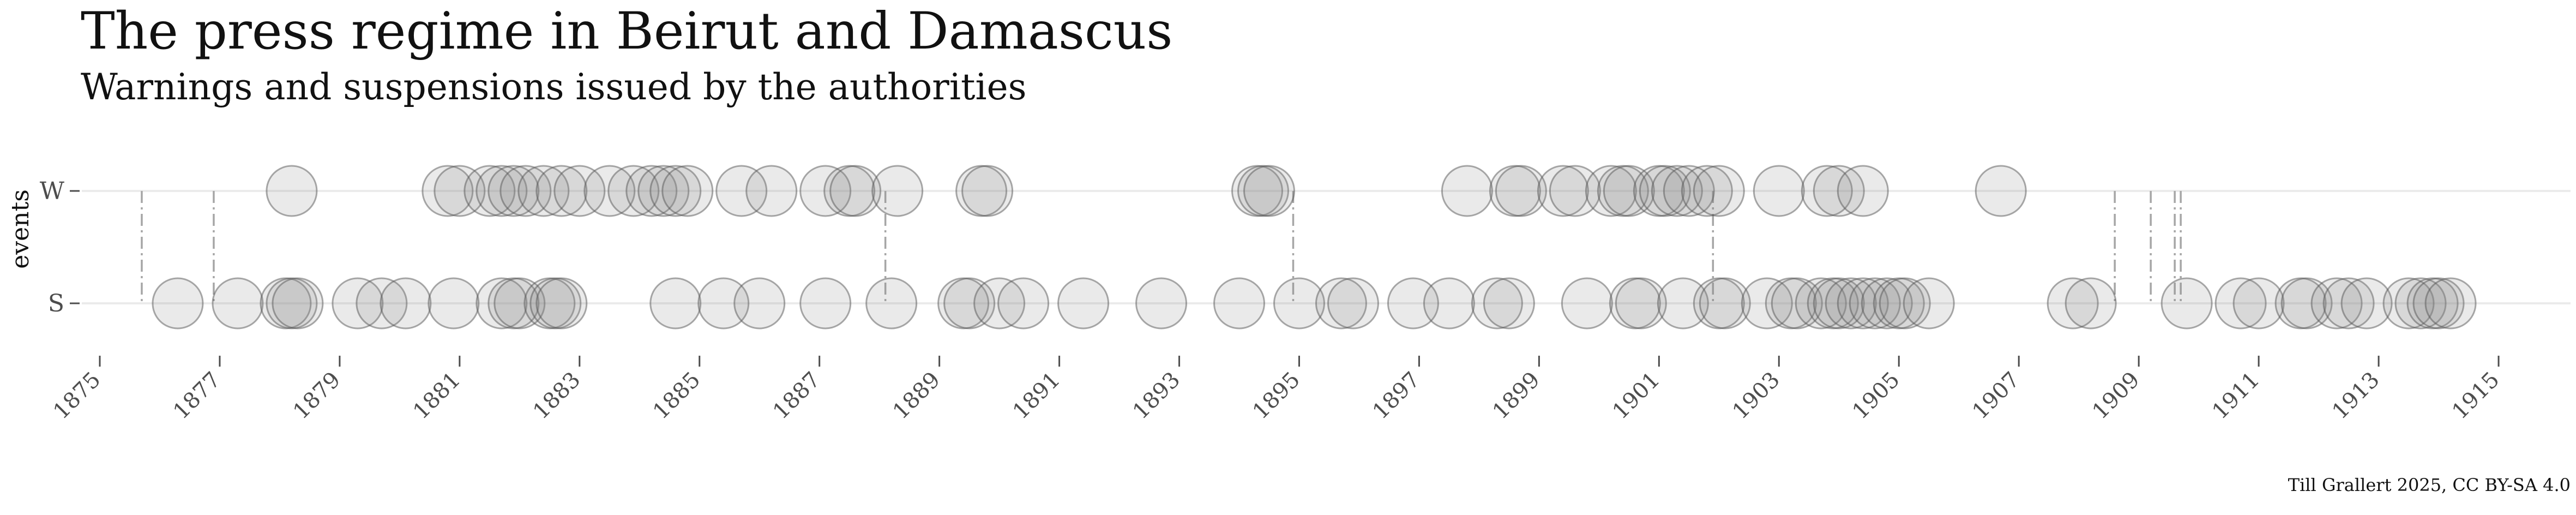 The width and height of the screenshot is (2576, 515). What do you see at coordinates (1037, 396) in the screenshot?
I see `x-tick-label: 1891` at bounding box center [1037, 396].